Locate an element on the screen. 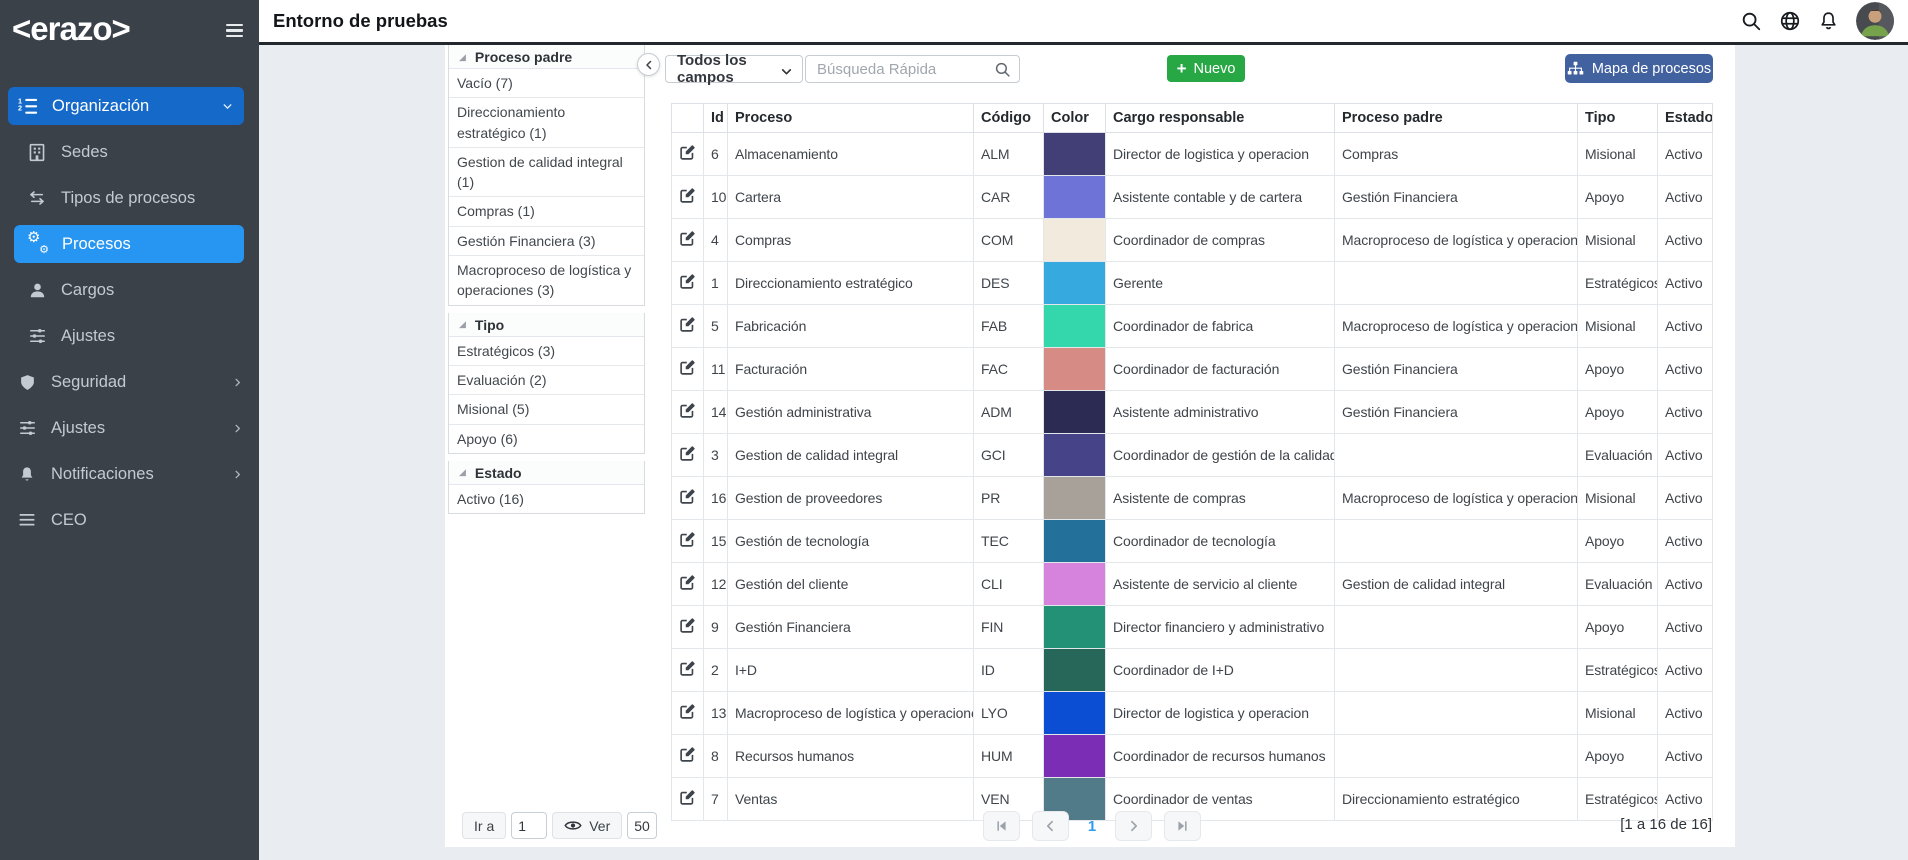  sidebar-item-tipos-de-procesos: Tipos de procesos is located at coordinates (129, 198).